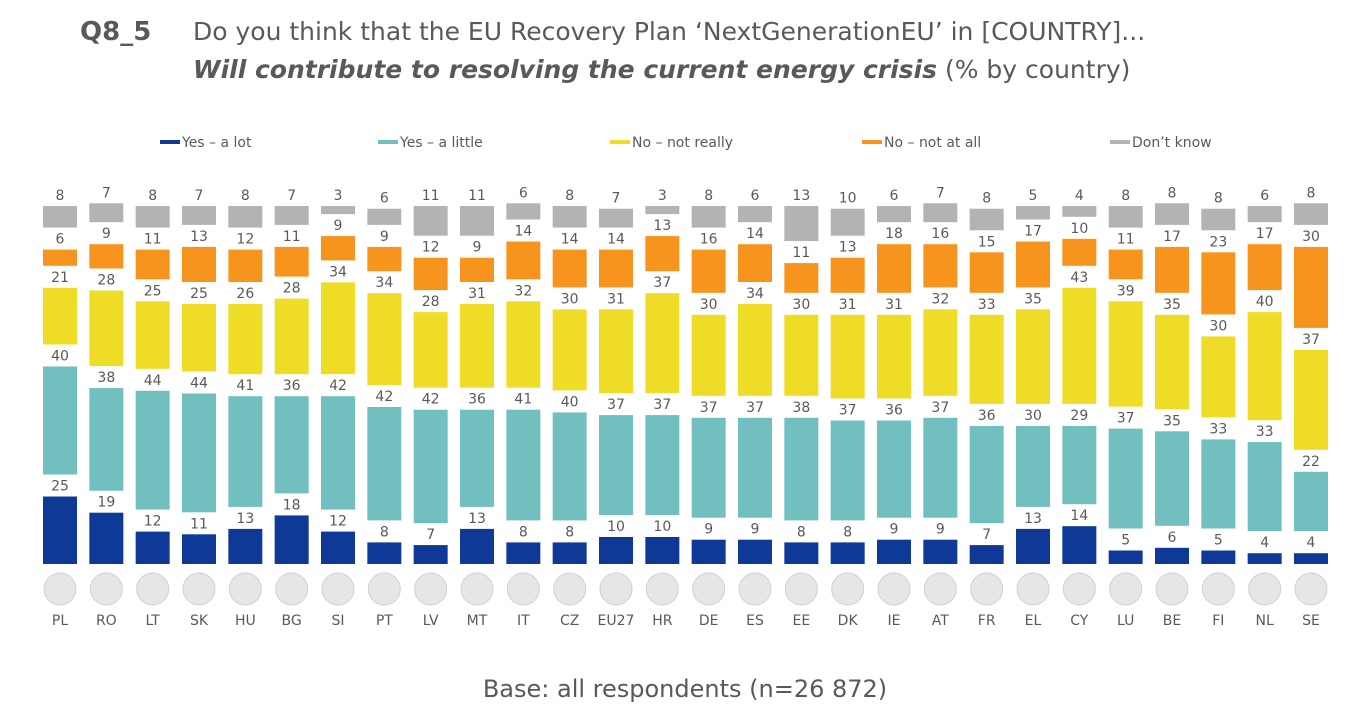  What do you see at coordinates (987, 416) in the screenshot?
I see `value-label: 36` at bounding box center [987, 416].